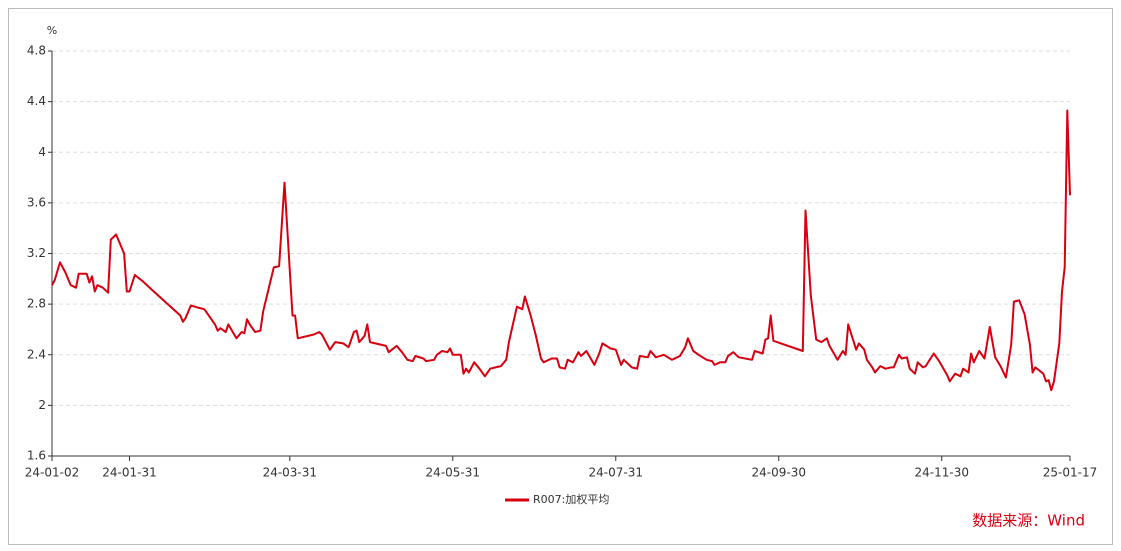  Describe the element at coordinates (290, 473) in the screenshot. I see `x-tick-label: 24-03-31` at that location.